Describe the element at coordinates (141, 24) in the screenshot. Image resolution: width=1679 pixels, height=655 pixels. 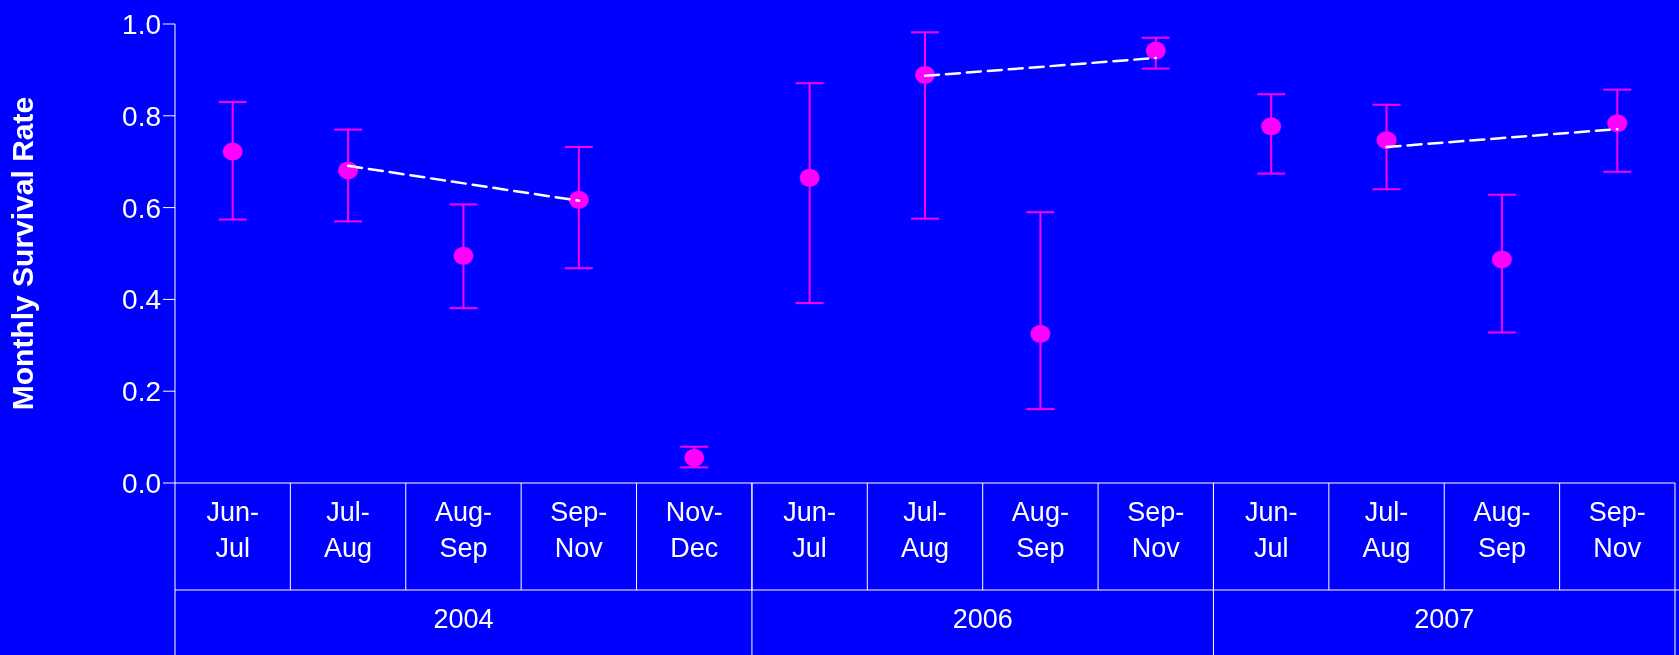
I see `y-tick-label: 1.0` at that location.